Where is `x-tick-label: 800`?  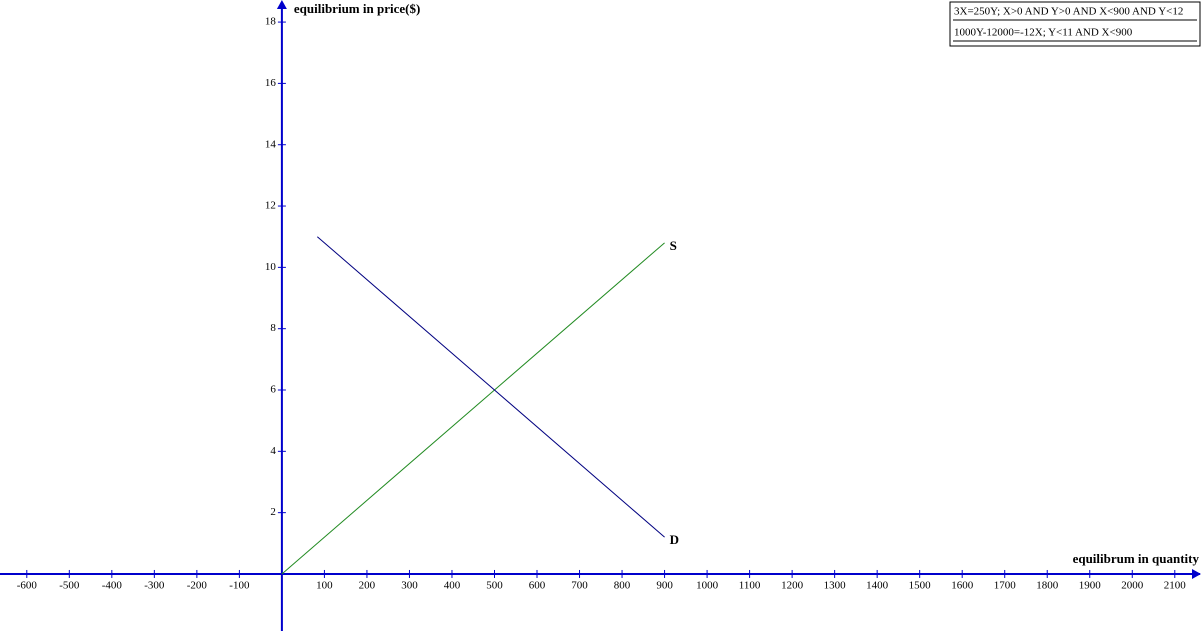
x-tick-label: 800 is located at coordinates (622, 586).